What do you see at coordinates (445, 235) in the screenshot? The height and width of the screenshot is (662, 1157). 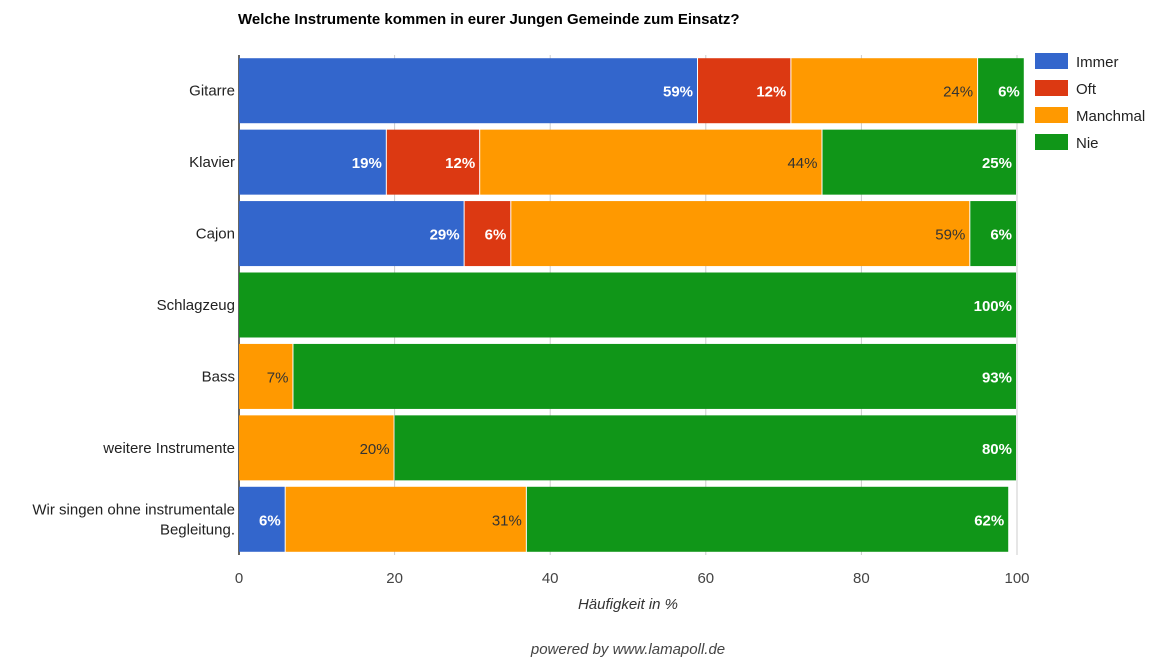 I see `data-label: 29%` at bounding box center [445, 235].